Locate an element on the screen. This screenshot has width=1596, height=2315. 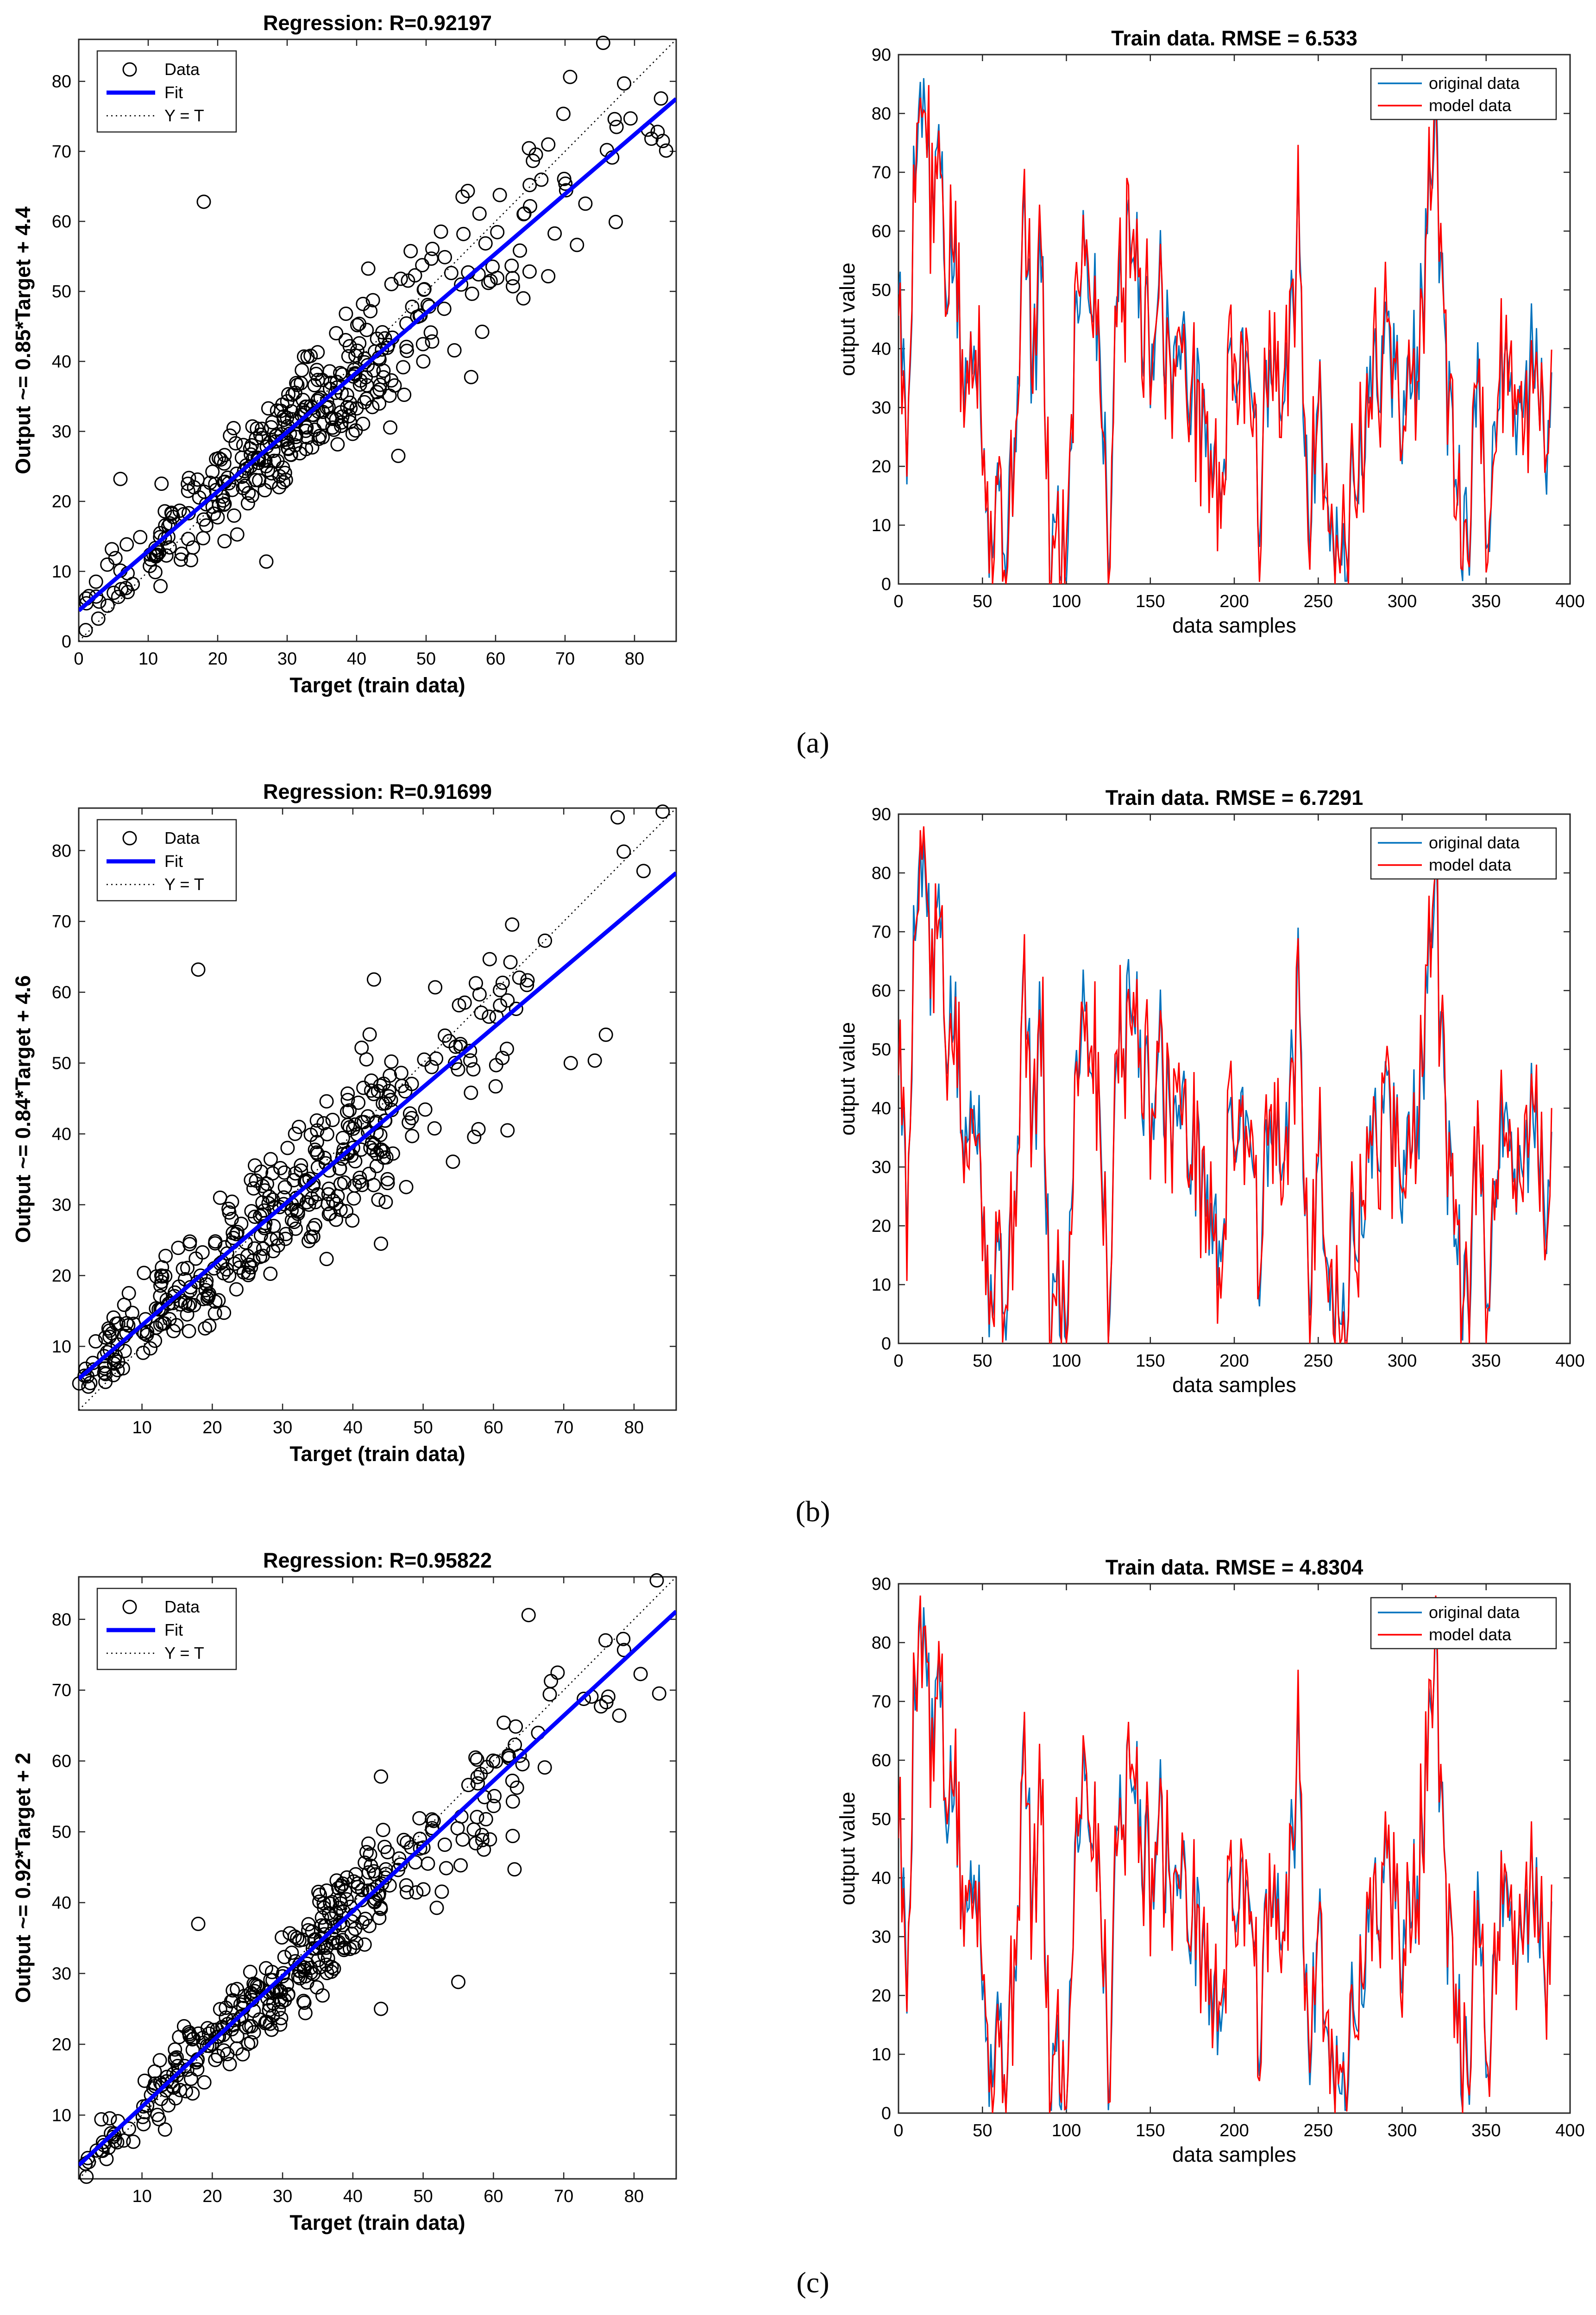
c-reg-x-label: Target (train data) is located at coordinates (377, 2222).